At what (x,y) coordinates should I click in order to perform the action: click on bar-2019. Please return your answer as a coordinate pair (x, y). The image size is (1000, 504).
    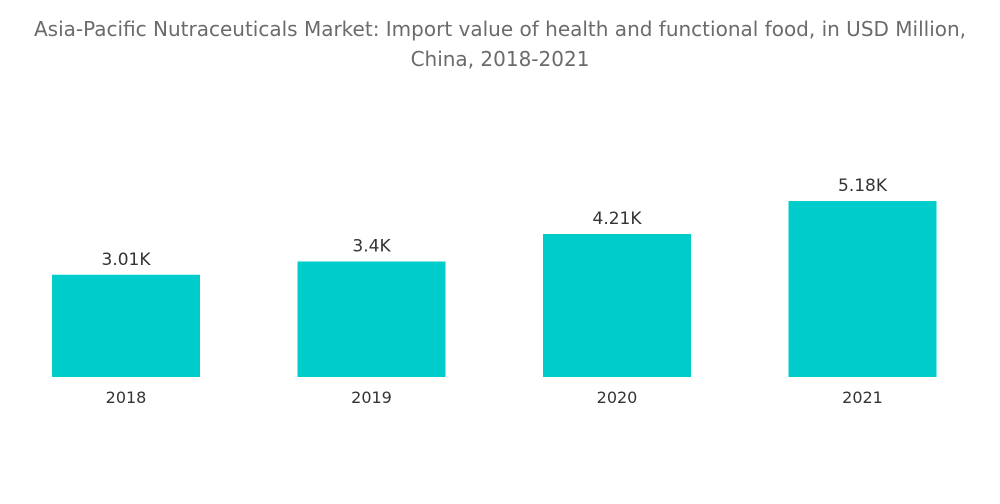
    Looking at the image, I should click on (371, 319).